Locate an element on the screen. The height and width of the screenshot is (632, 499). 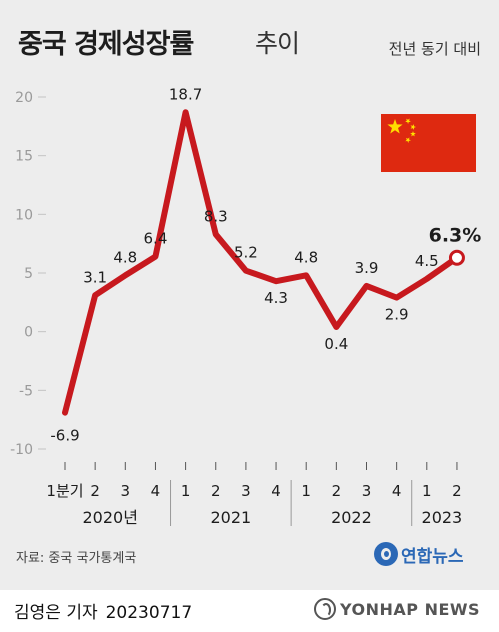
data-label: 6.4 is located at coordinates (156, 239).